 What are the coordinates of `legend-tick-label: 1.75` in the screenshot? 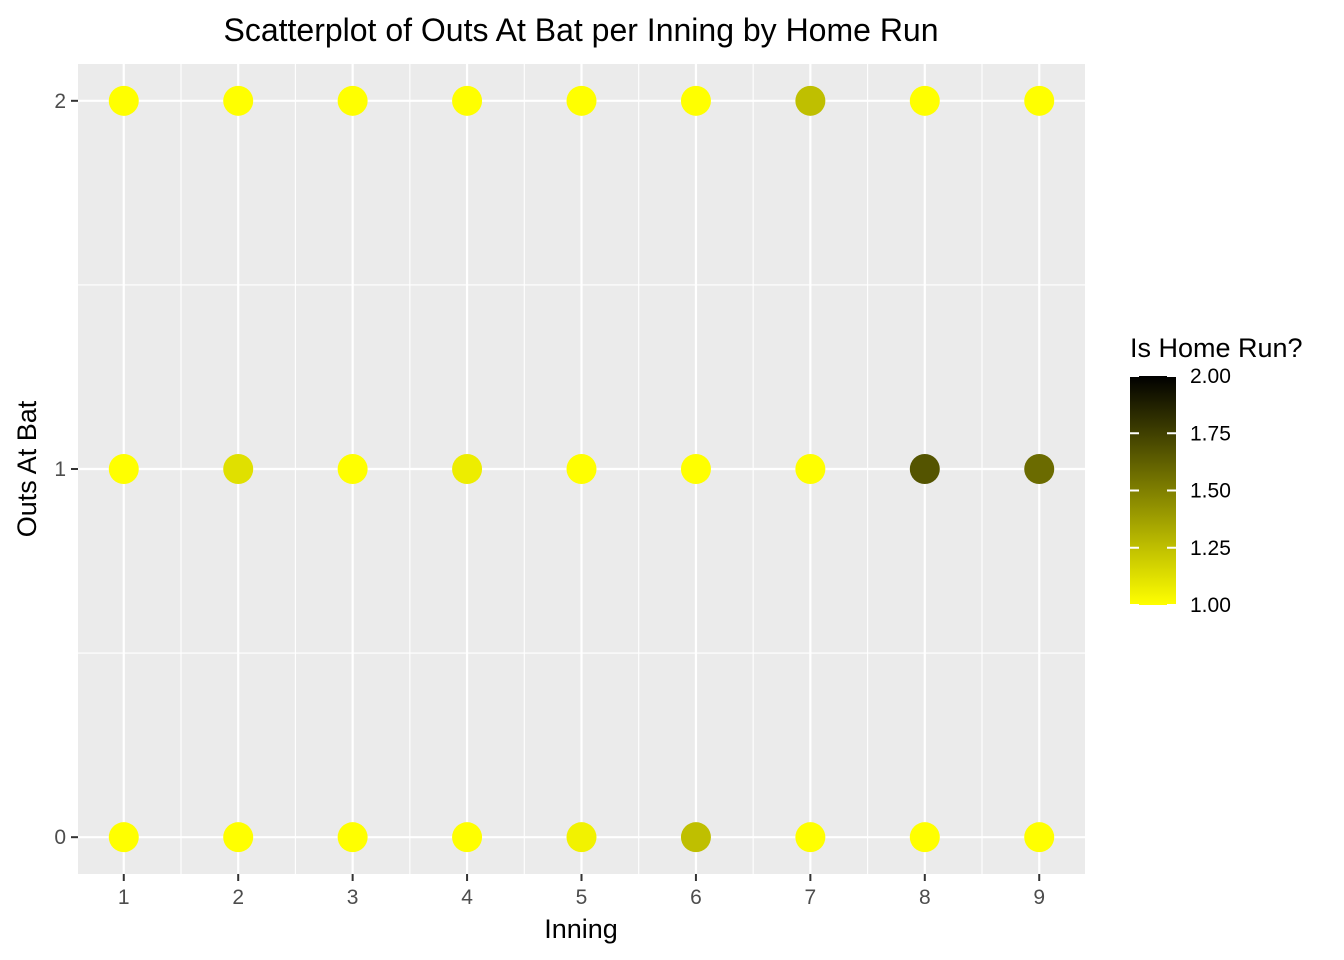 It's located at (1210, 433).